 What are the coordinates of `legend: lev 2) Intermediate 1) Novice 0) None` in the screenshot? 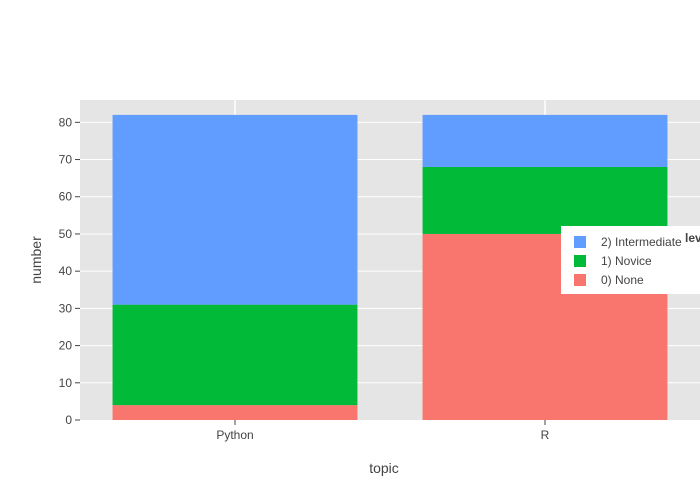 It's located at (630, 260).